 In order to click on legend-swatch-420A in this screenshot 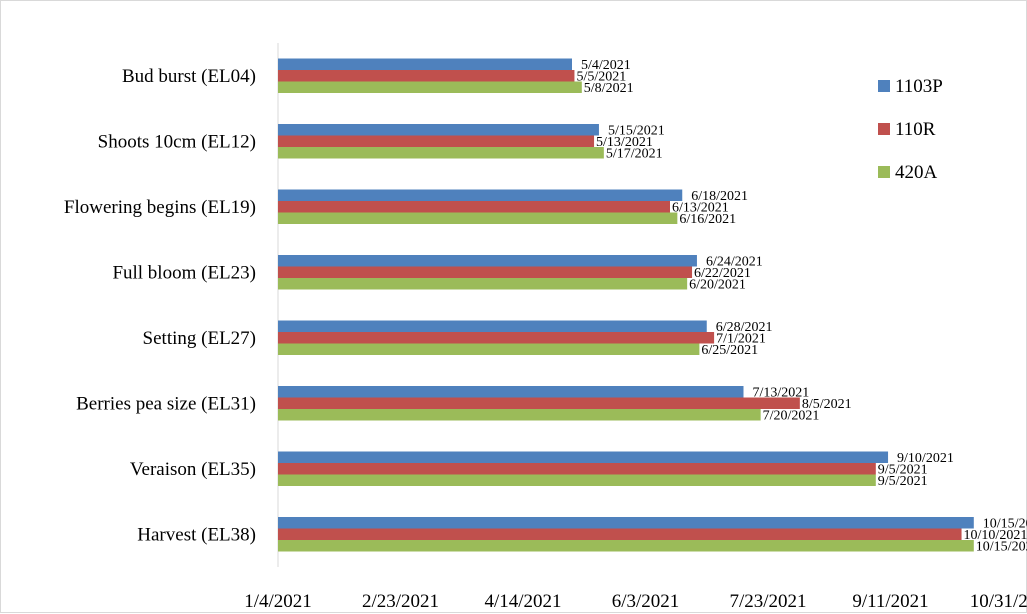, I will do `click(884, 172)`.